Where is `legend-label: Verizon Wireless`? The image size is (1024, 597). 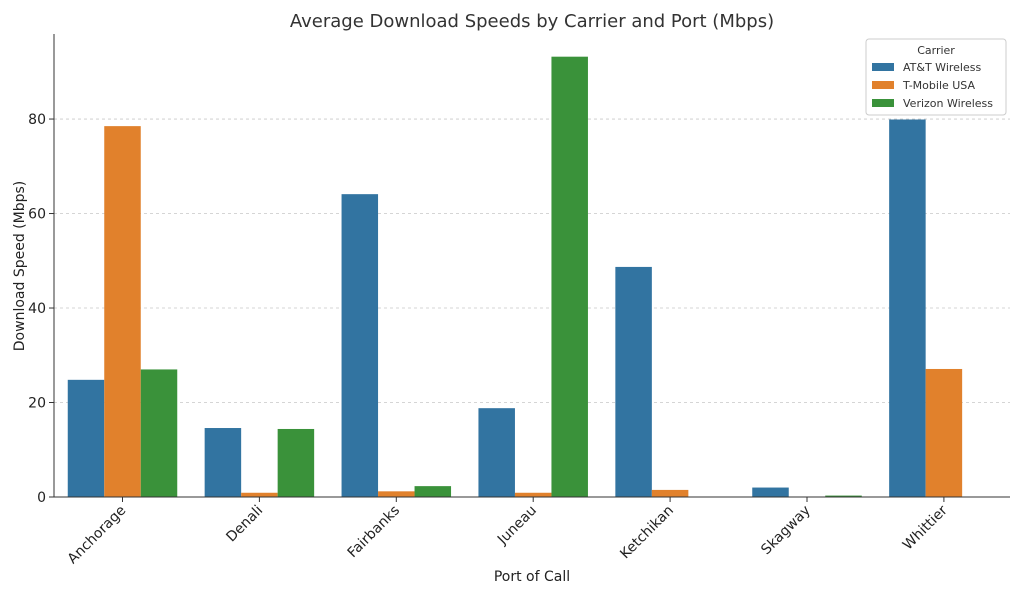
legend-label: Verizon Wireless is located at coordinates (948, 103).